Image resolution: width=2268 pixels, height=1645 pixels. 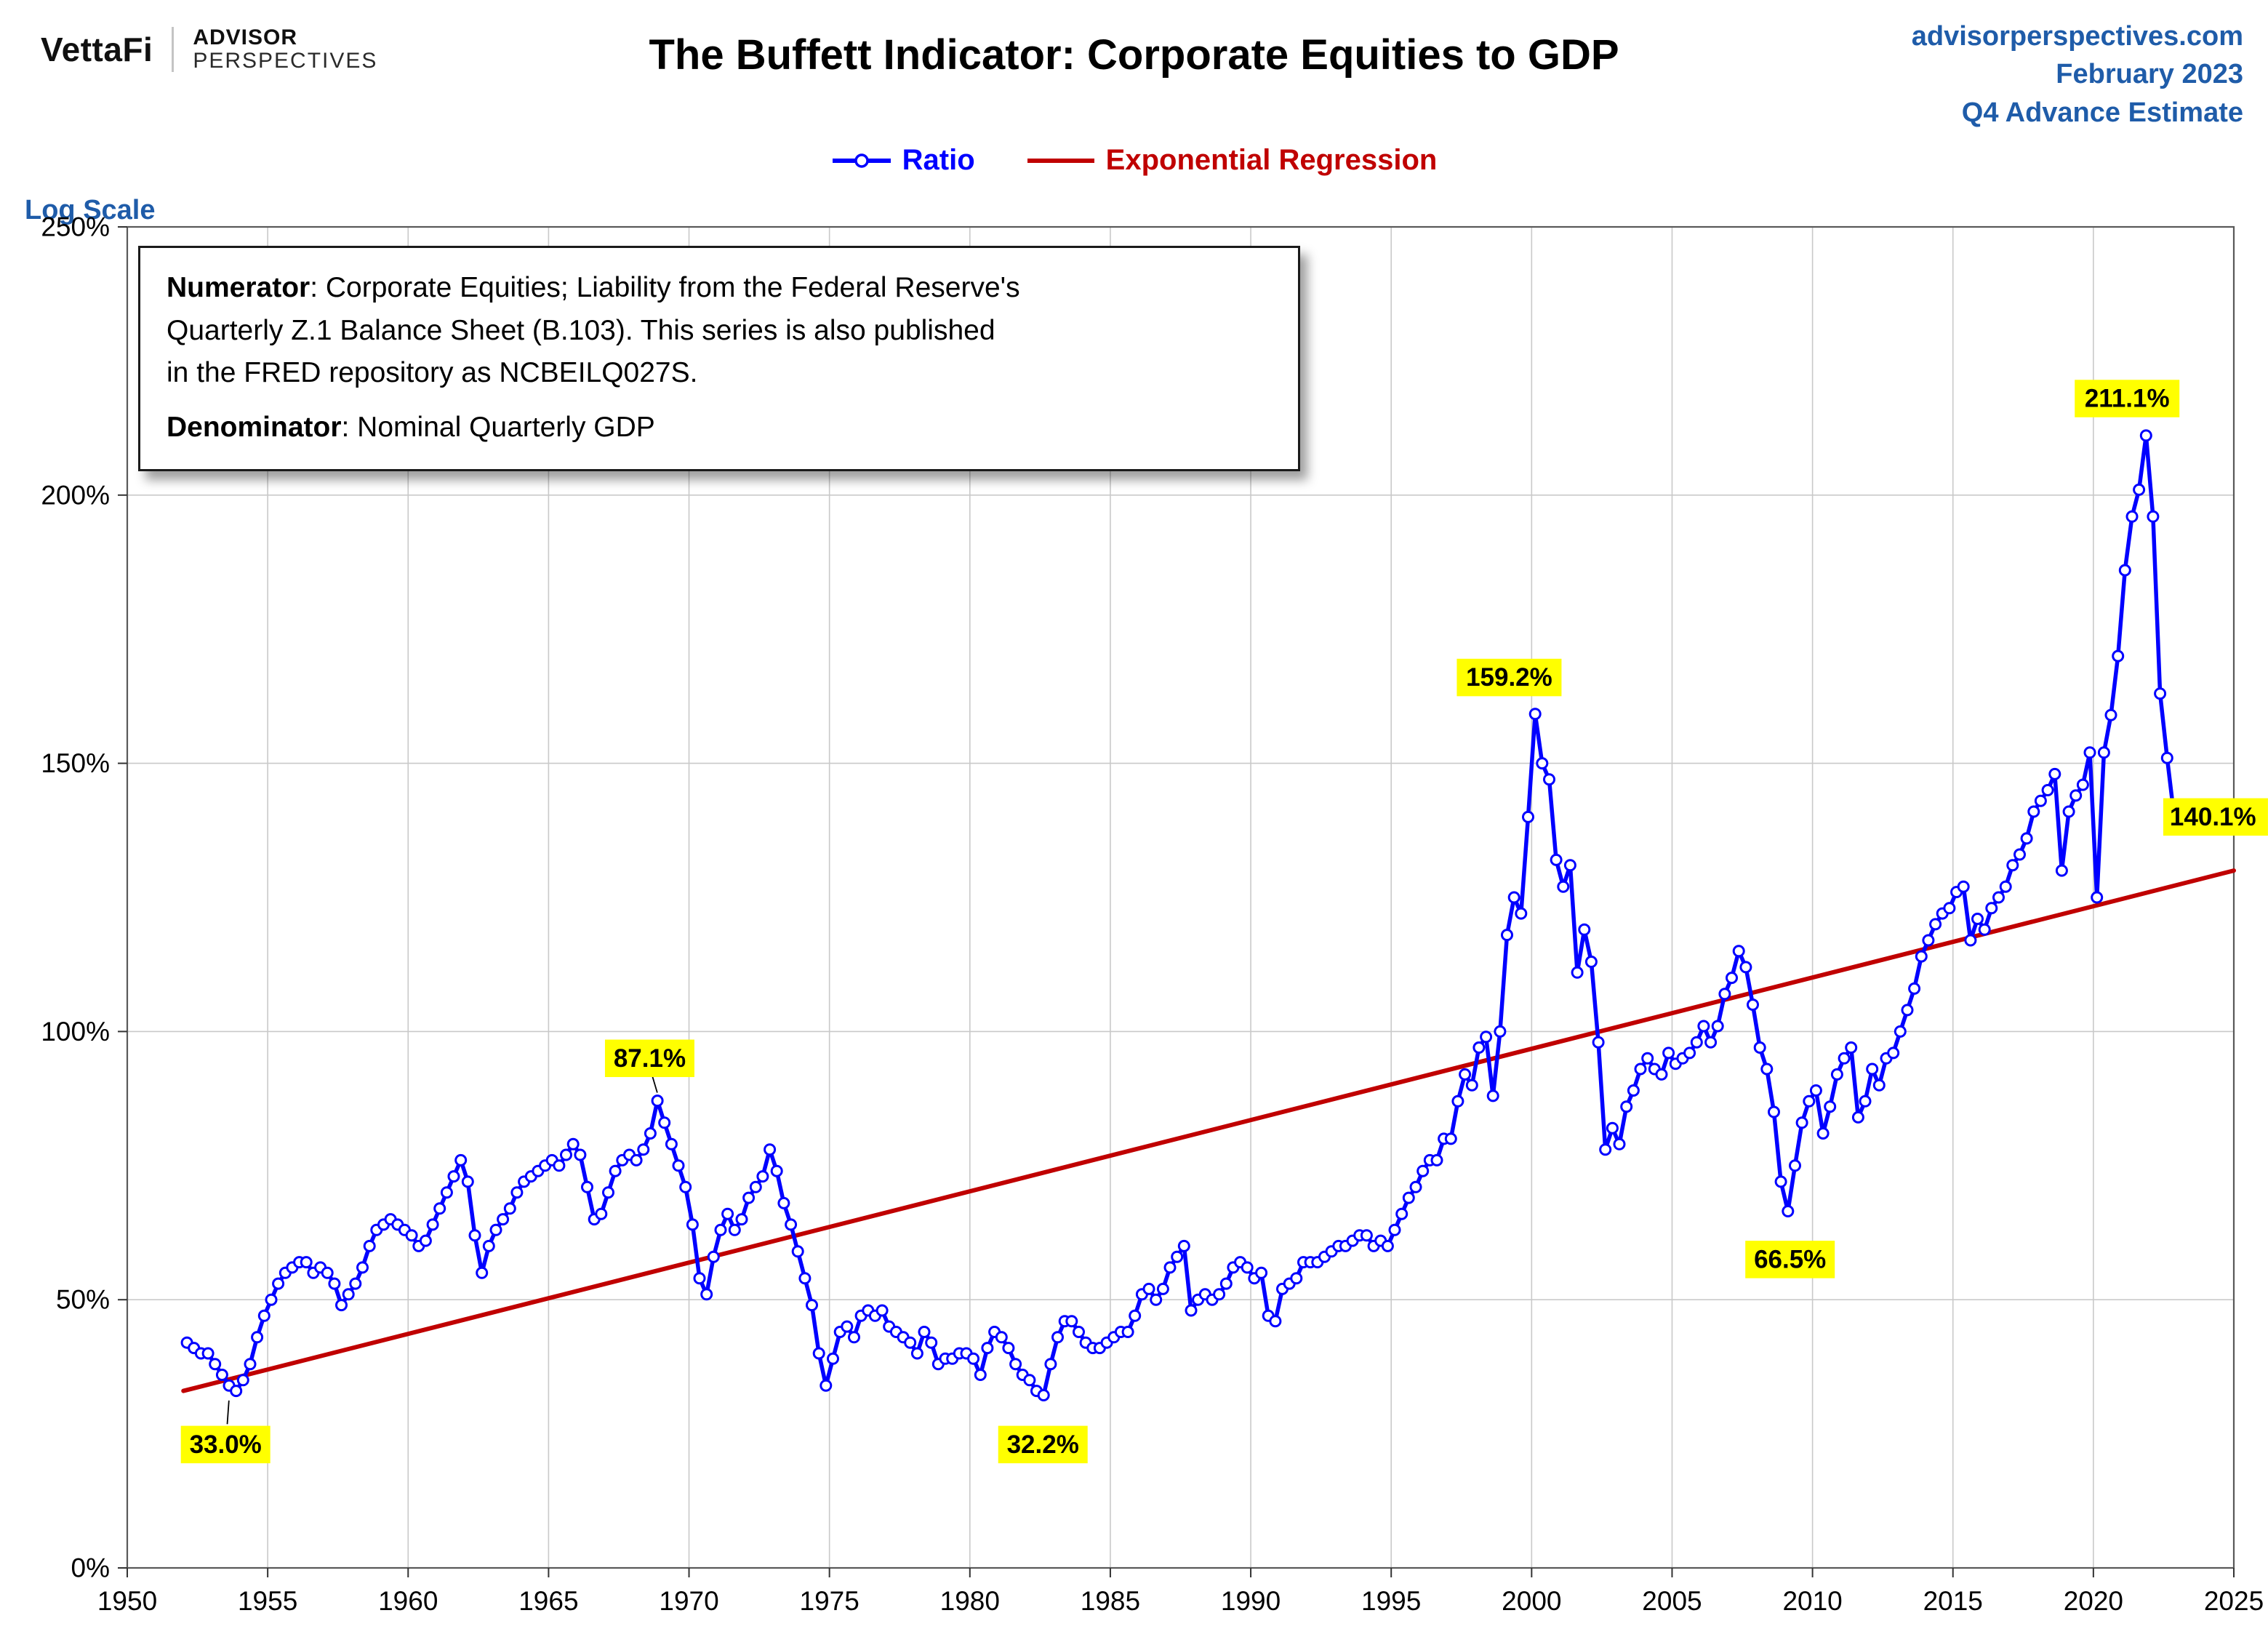 I want to click on x-axis-label: 2005, so click(x=1672, y=1601).